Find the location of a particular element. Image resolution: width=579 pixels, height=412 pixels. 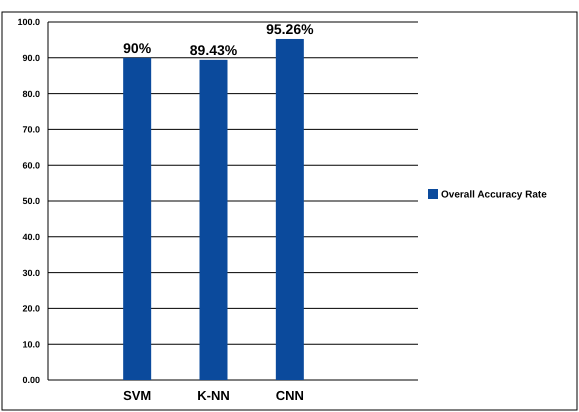

y-tick-label: 60.0 is located at coordinates (31, 165).